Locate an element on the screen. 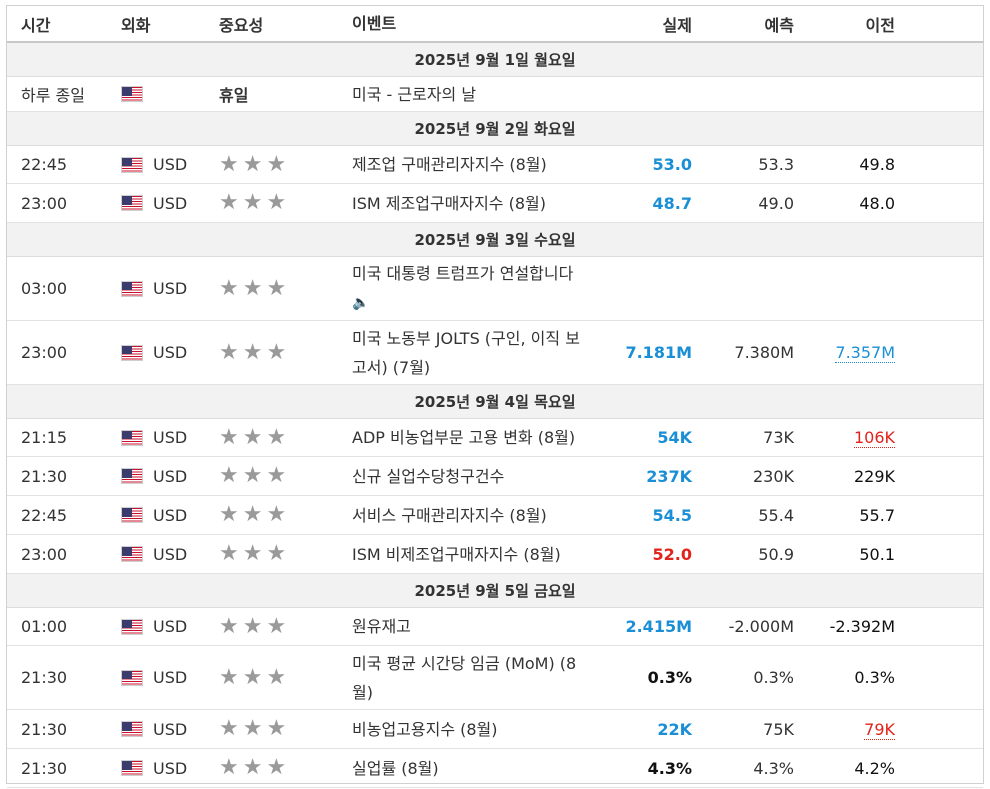  previous-value: 4.2% is located at coordinates (874, 768).